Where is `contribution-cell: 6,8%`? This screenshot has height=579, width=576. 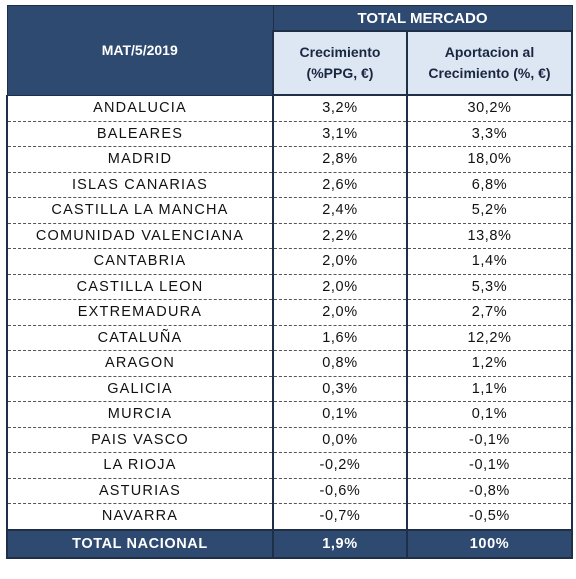 contribution-cell: 6,8% is located at coordinates (489, 185).